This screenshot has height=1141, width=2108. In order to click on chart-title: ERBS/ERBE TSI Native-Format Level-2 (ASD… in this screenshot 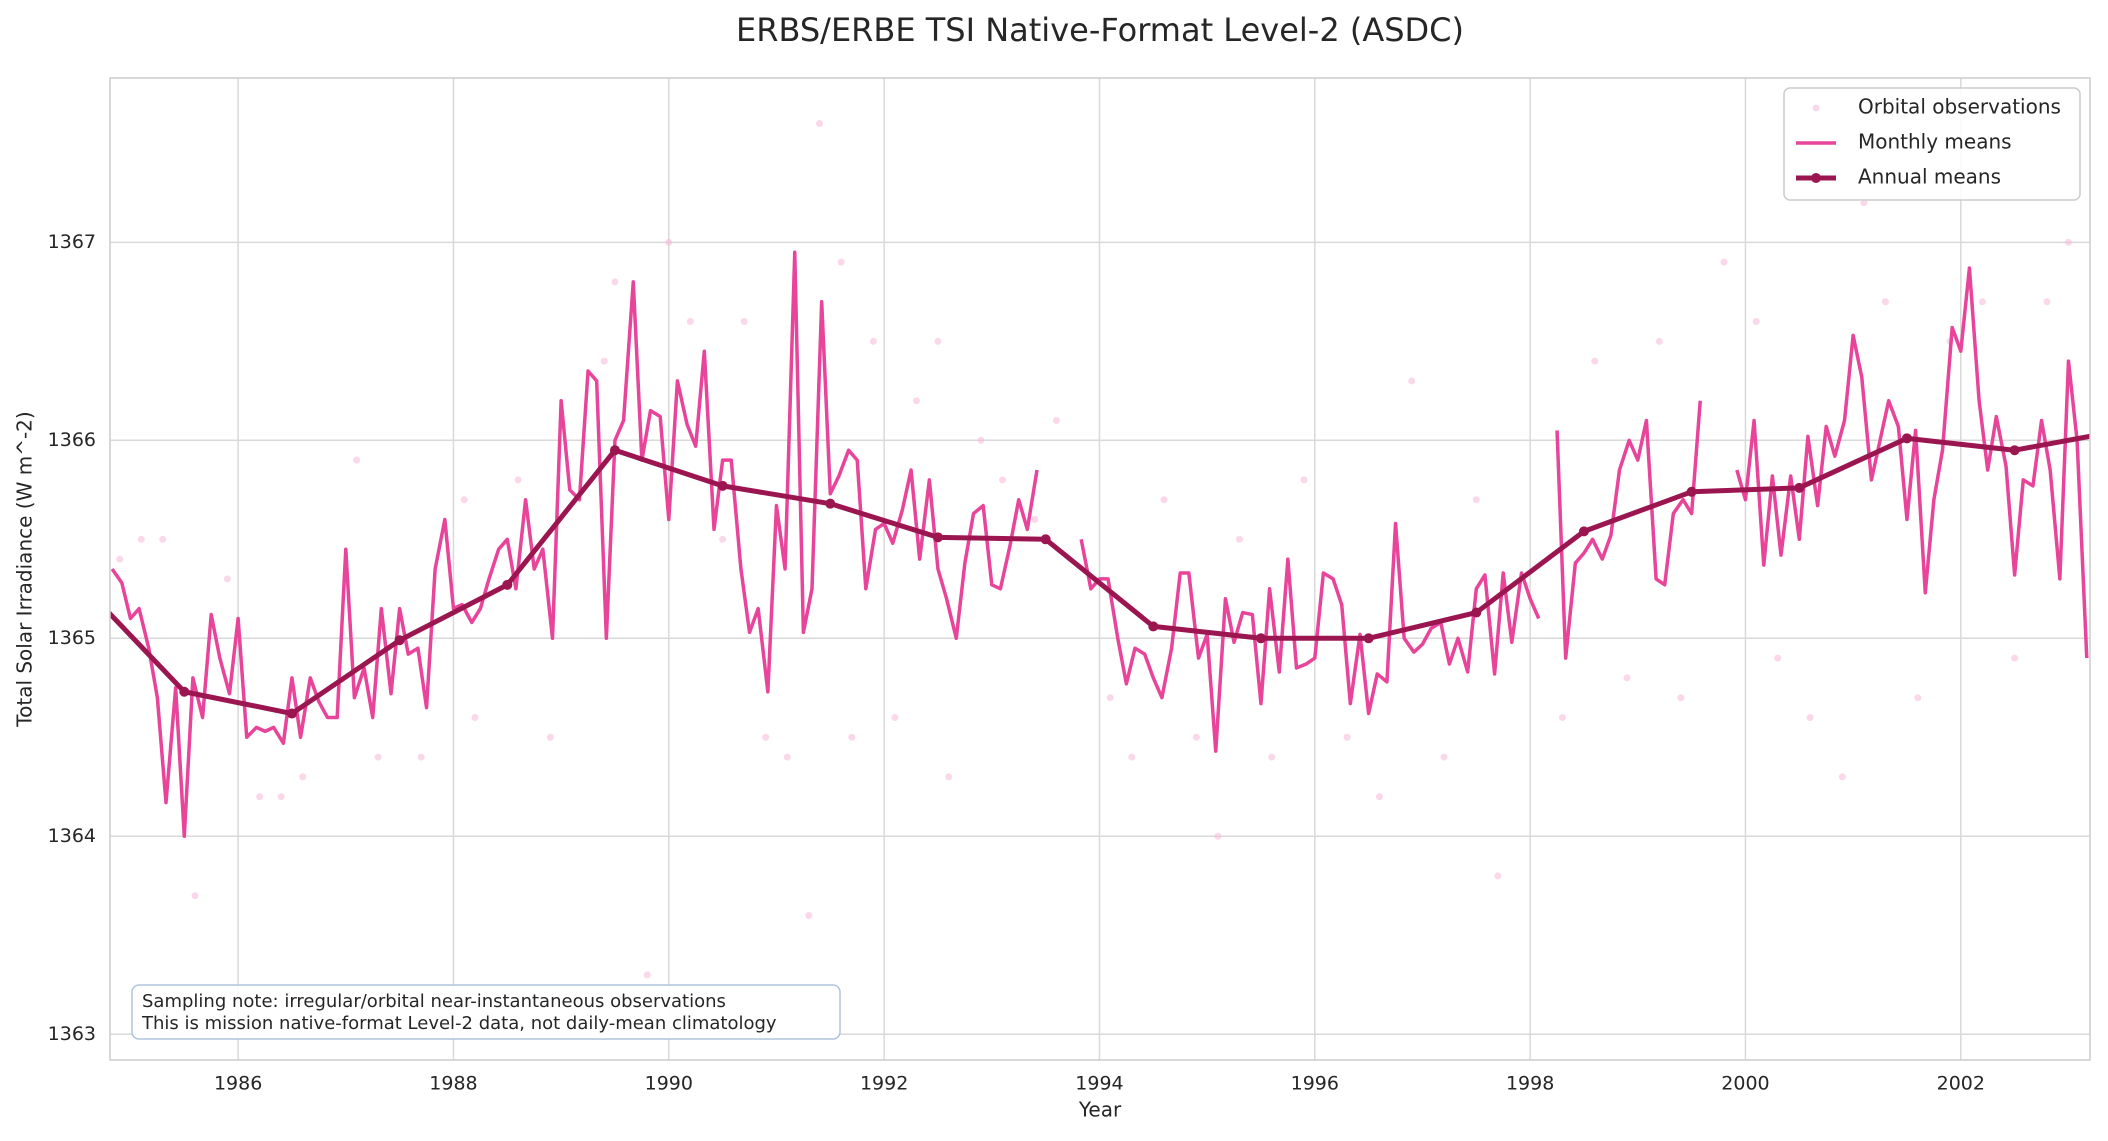, I will do `click(1100, 30)`.